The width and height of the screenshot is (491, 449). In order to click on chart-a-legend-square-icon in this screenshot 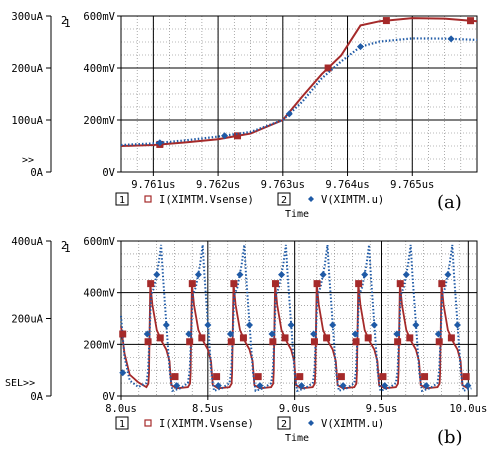, I will do `click(148, 199)`.